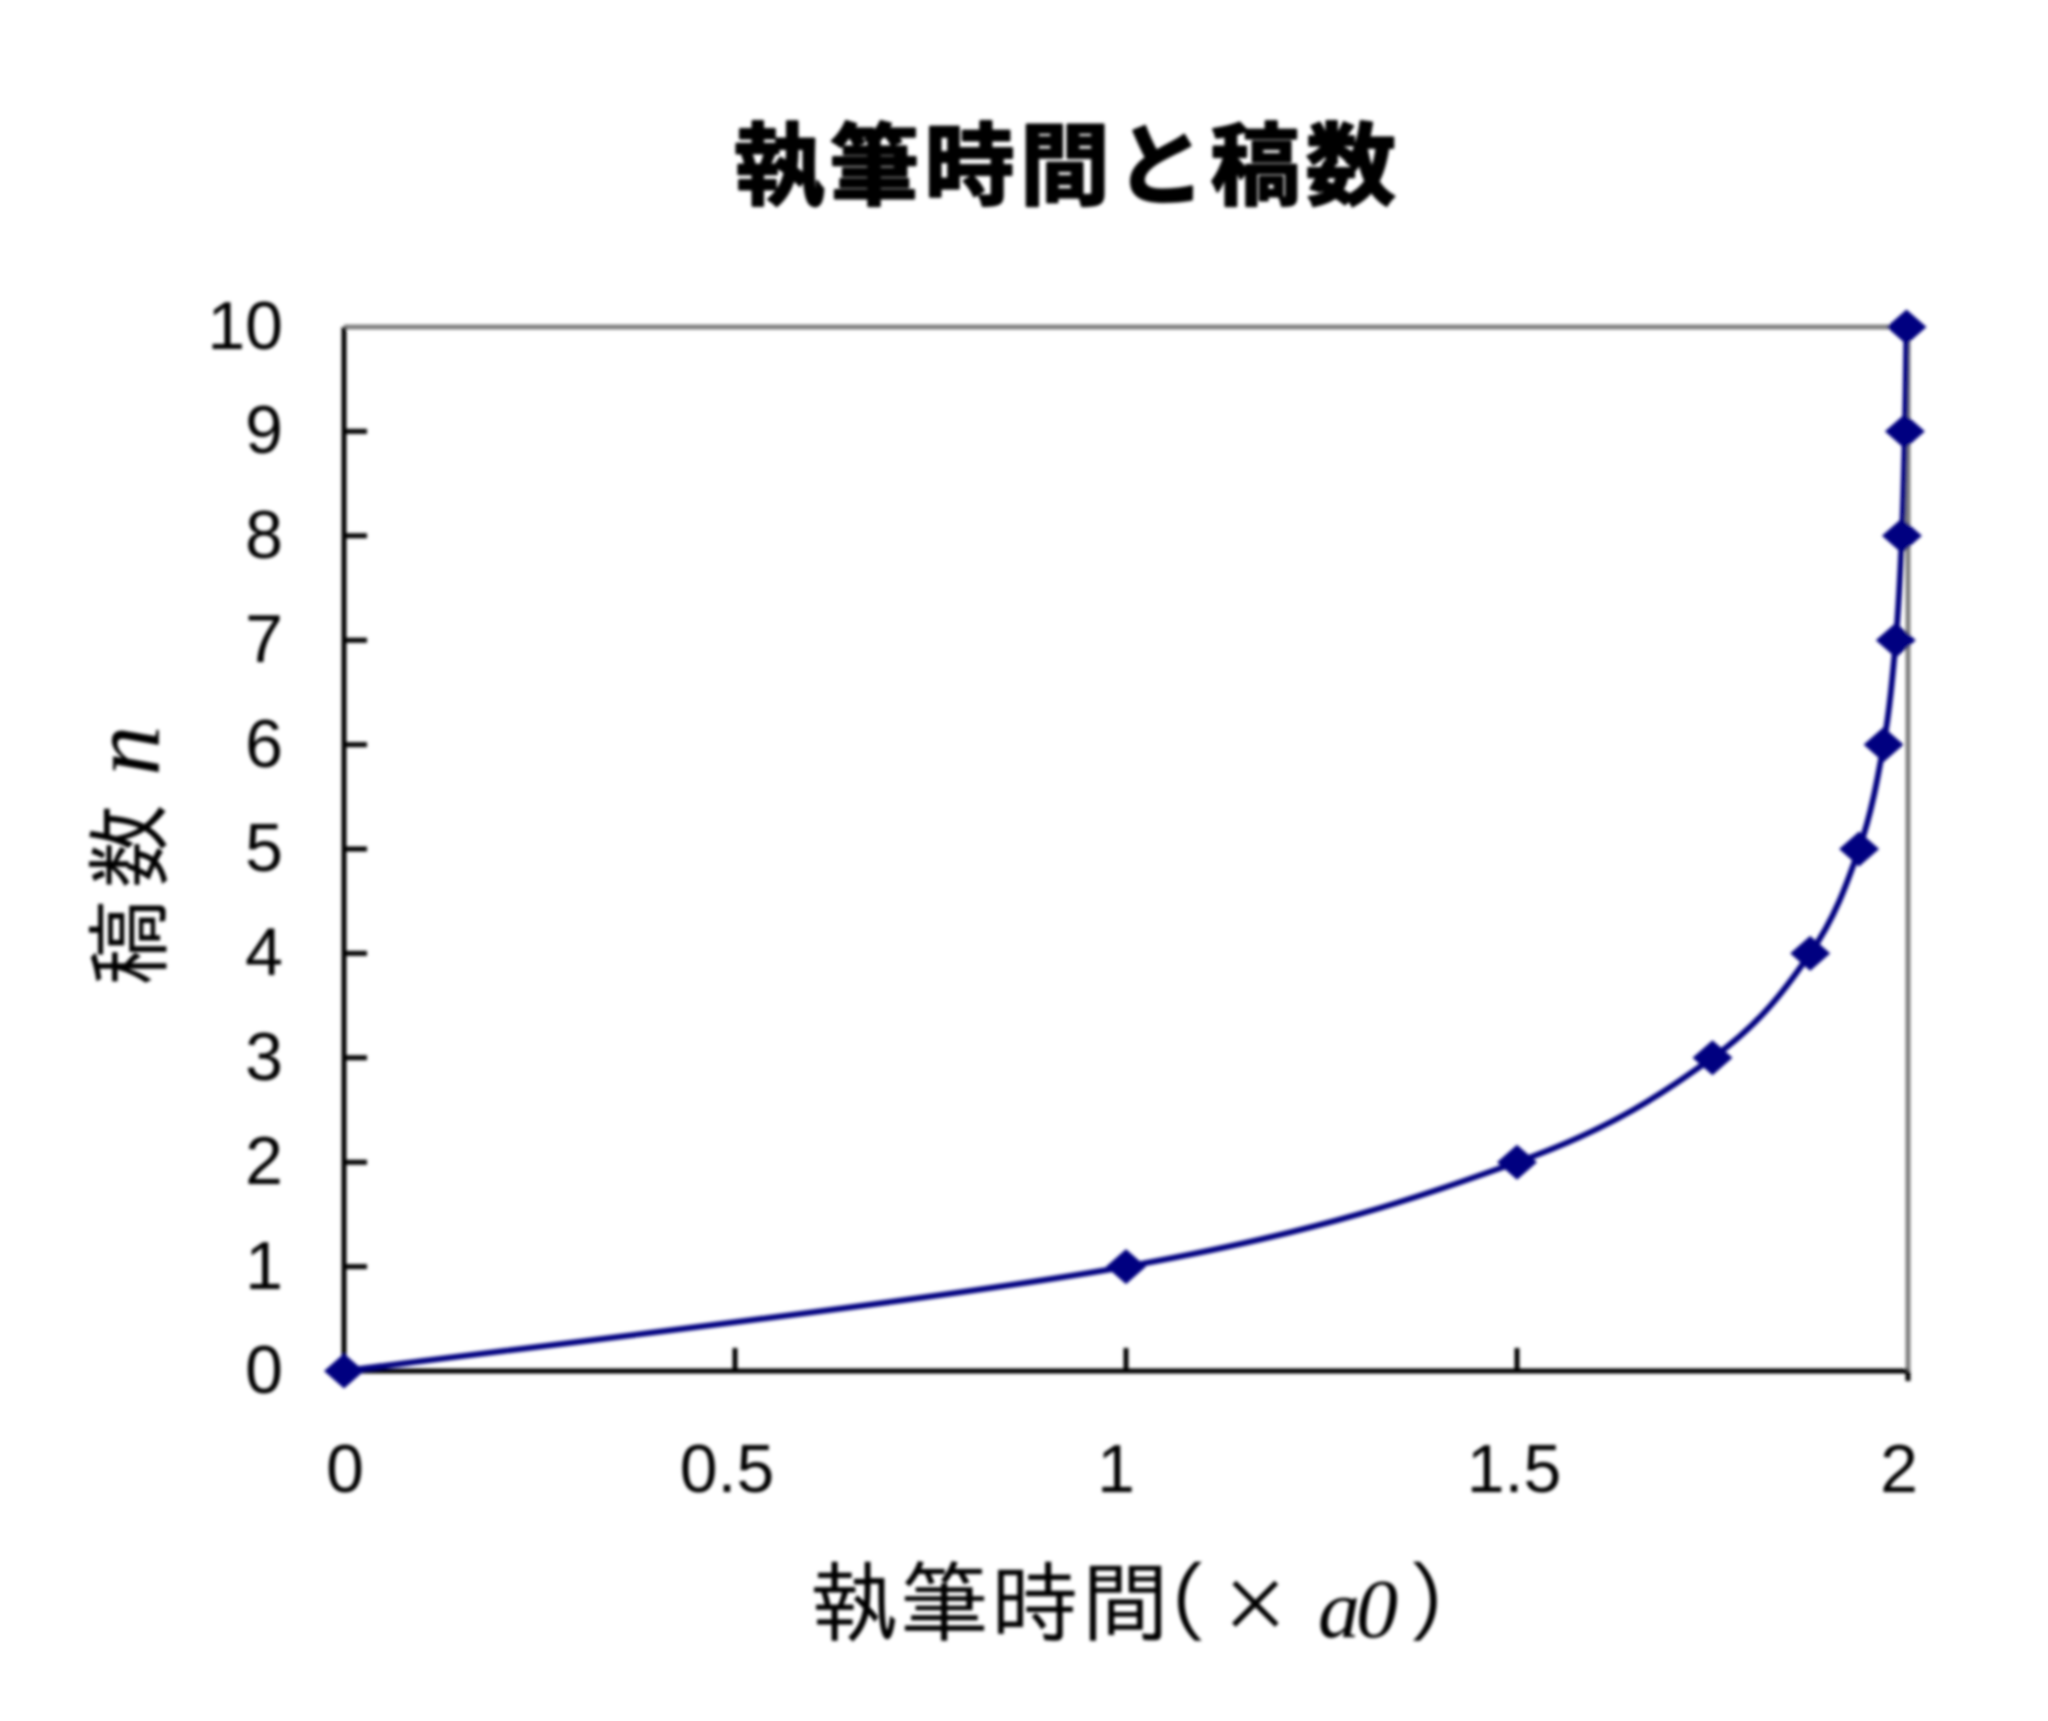  What do you see at coordinates (264, 744) in the screenshot?
I see `svg-text: 6` at bounding box center [264, 744].